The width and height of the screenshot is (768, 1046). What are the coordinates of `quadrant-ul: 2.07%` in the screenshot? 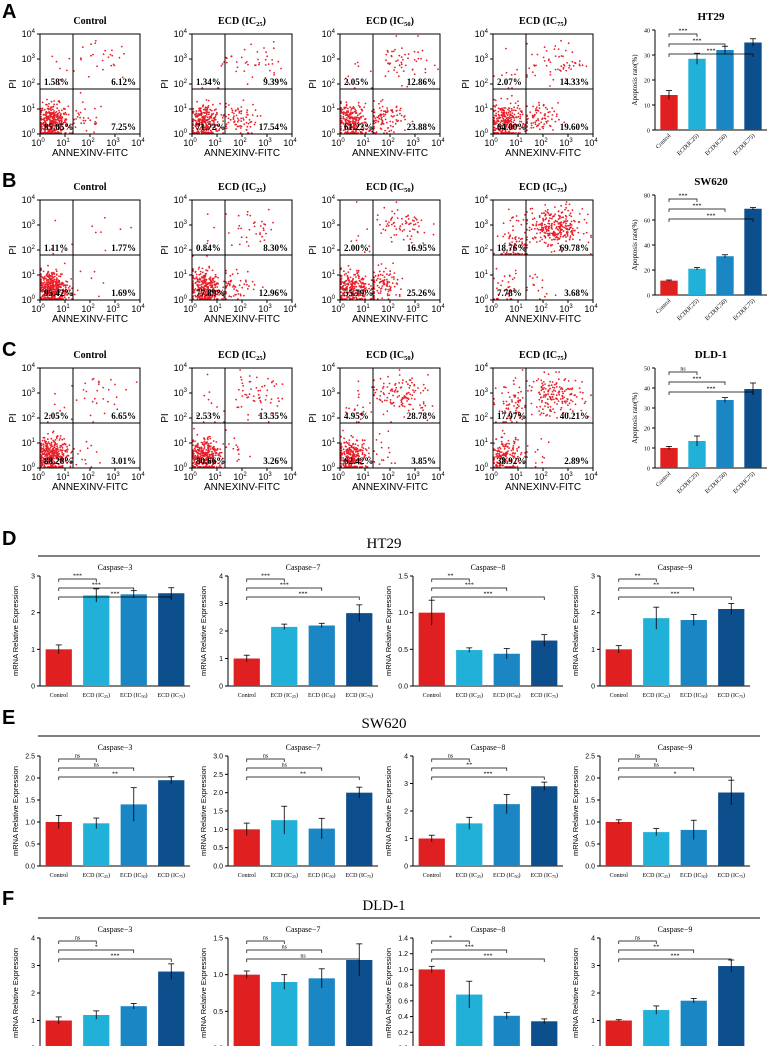 It's located at (509, 82).